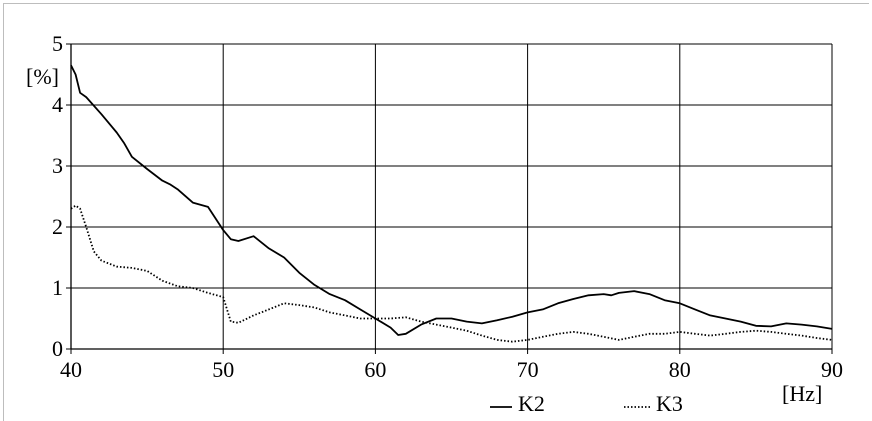 The height and width of the screenshot is (421, 872). Describe the element at coordinates (586, 403) in the screenshot. I see `legend: K2 K3` at that location.